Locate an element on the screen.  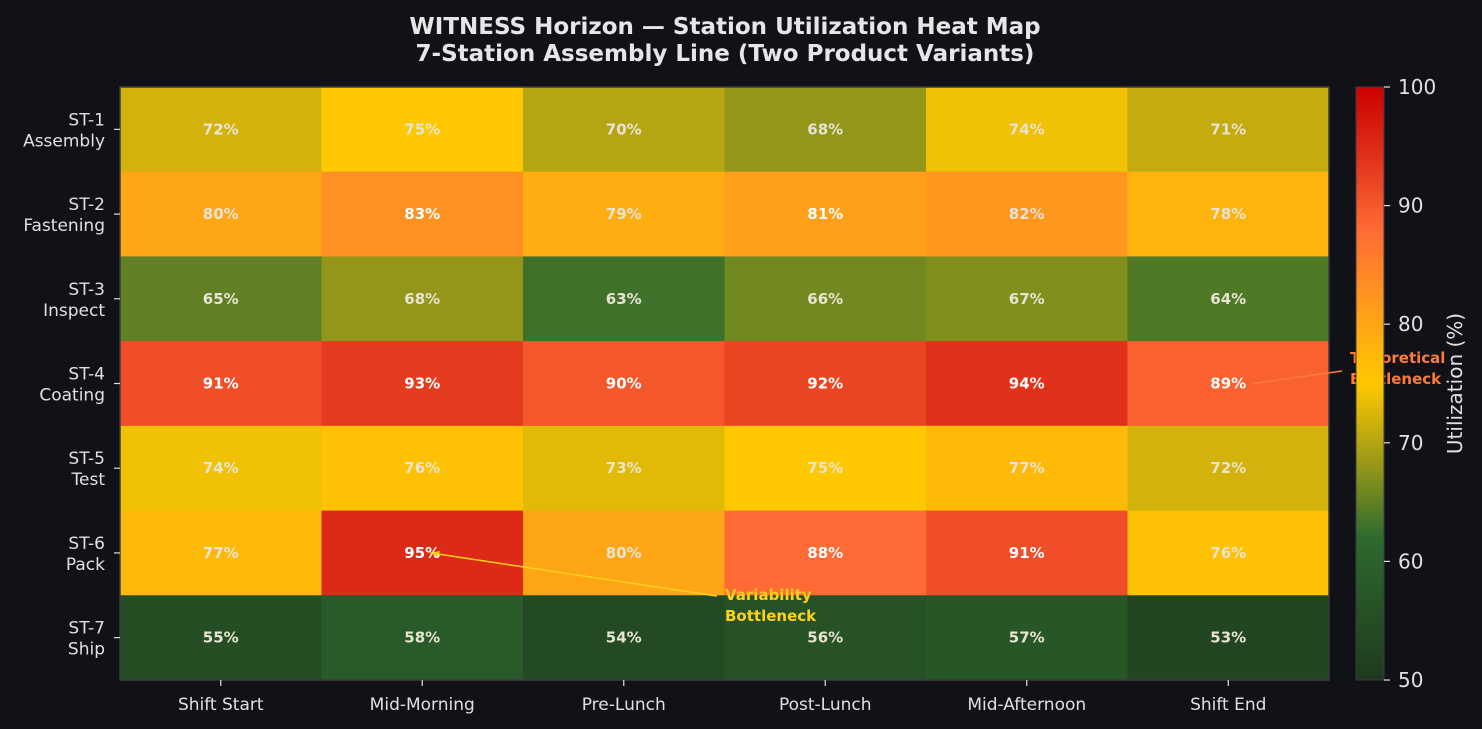
cell-value-label: 83% is located at coordinates (422, 214).